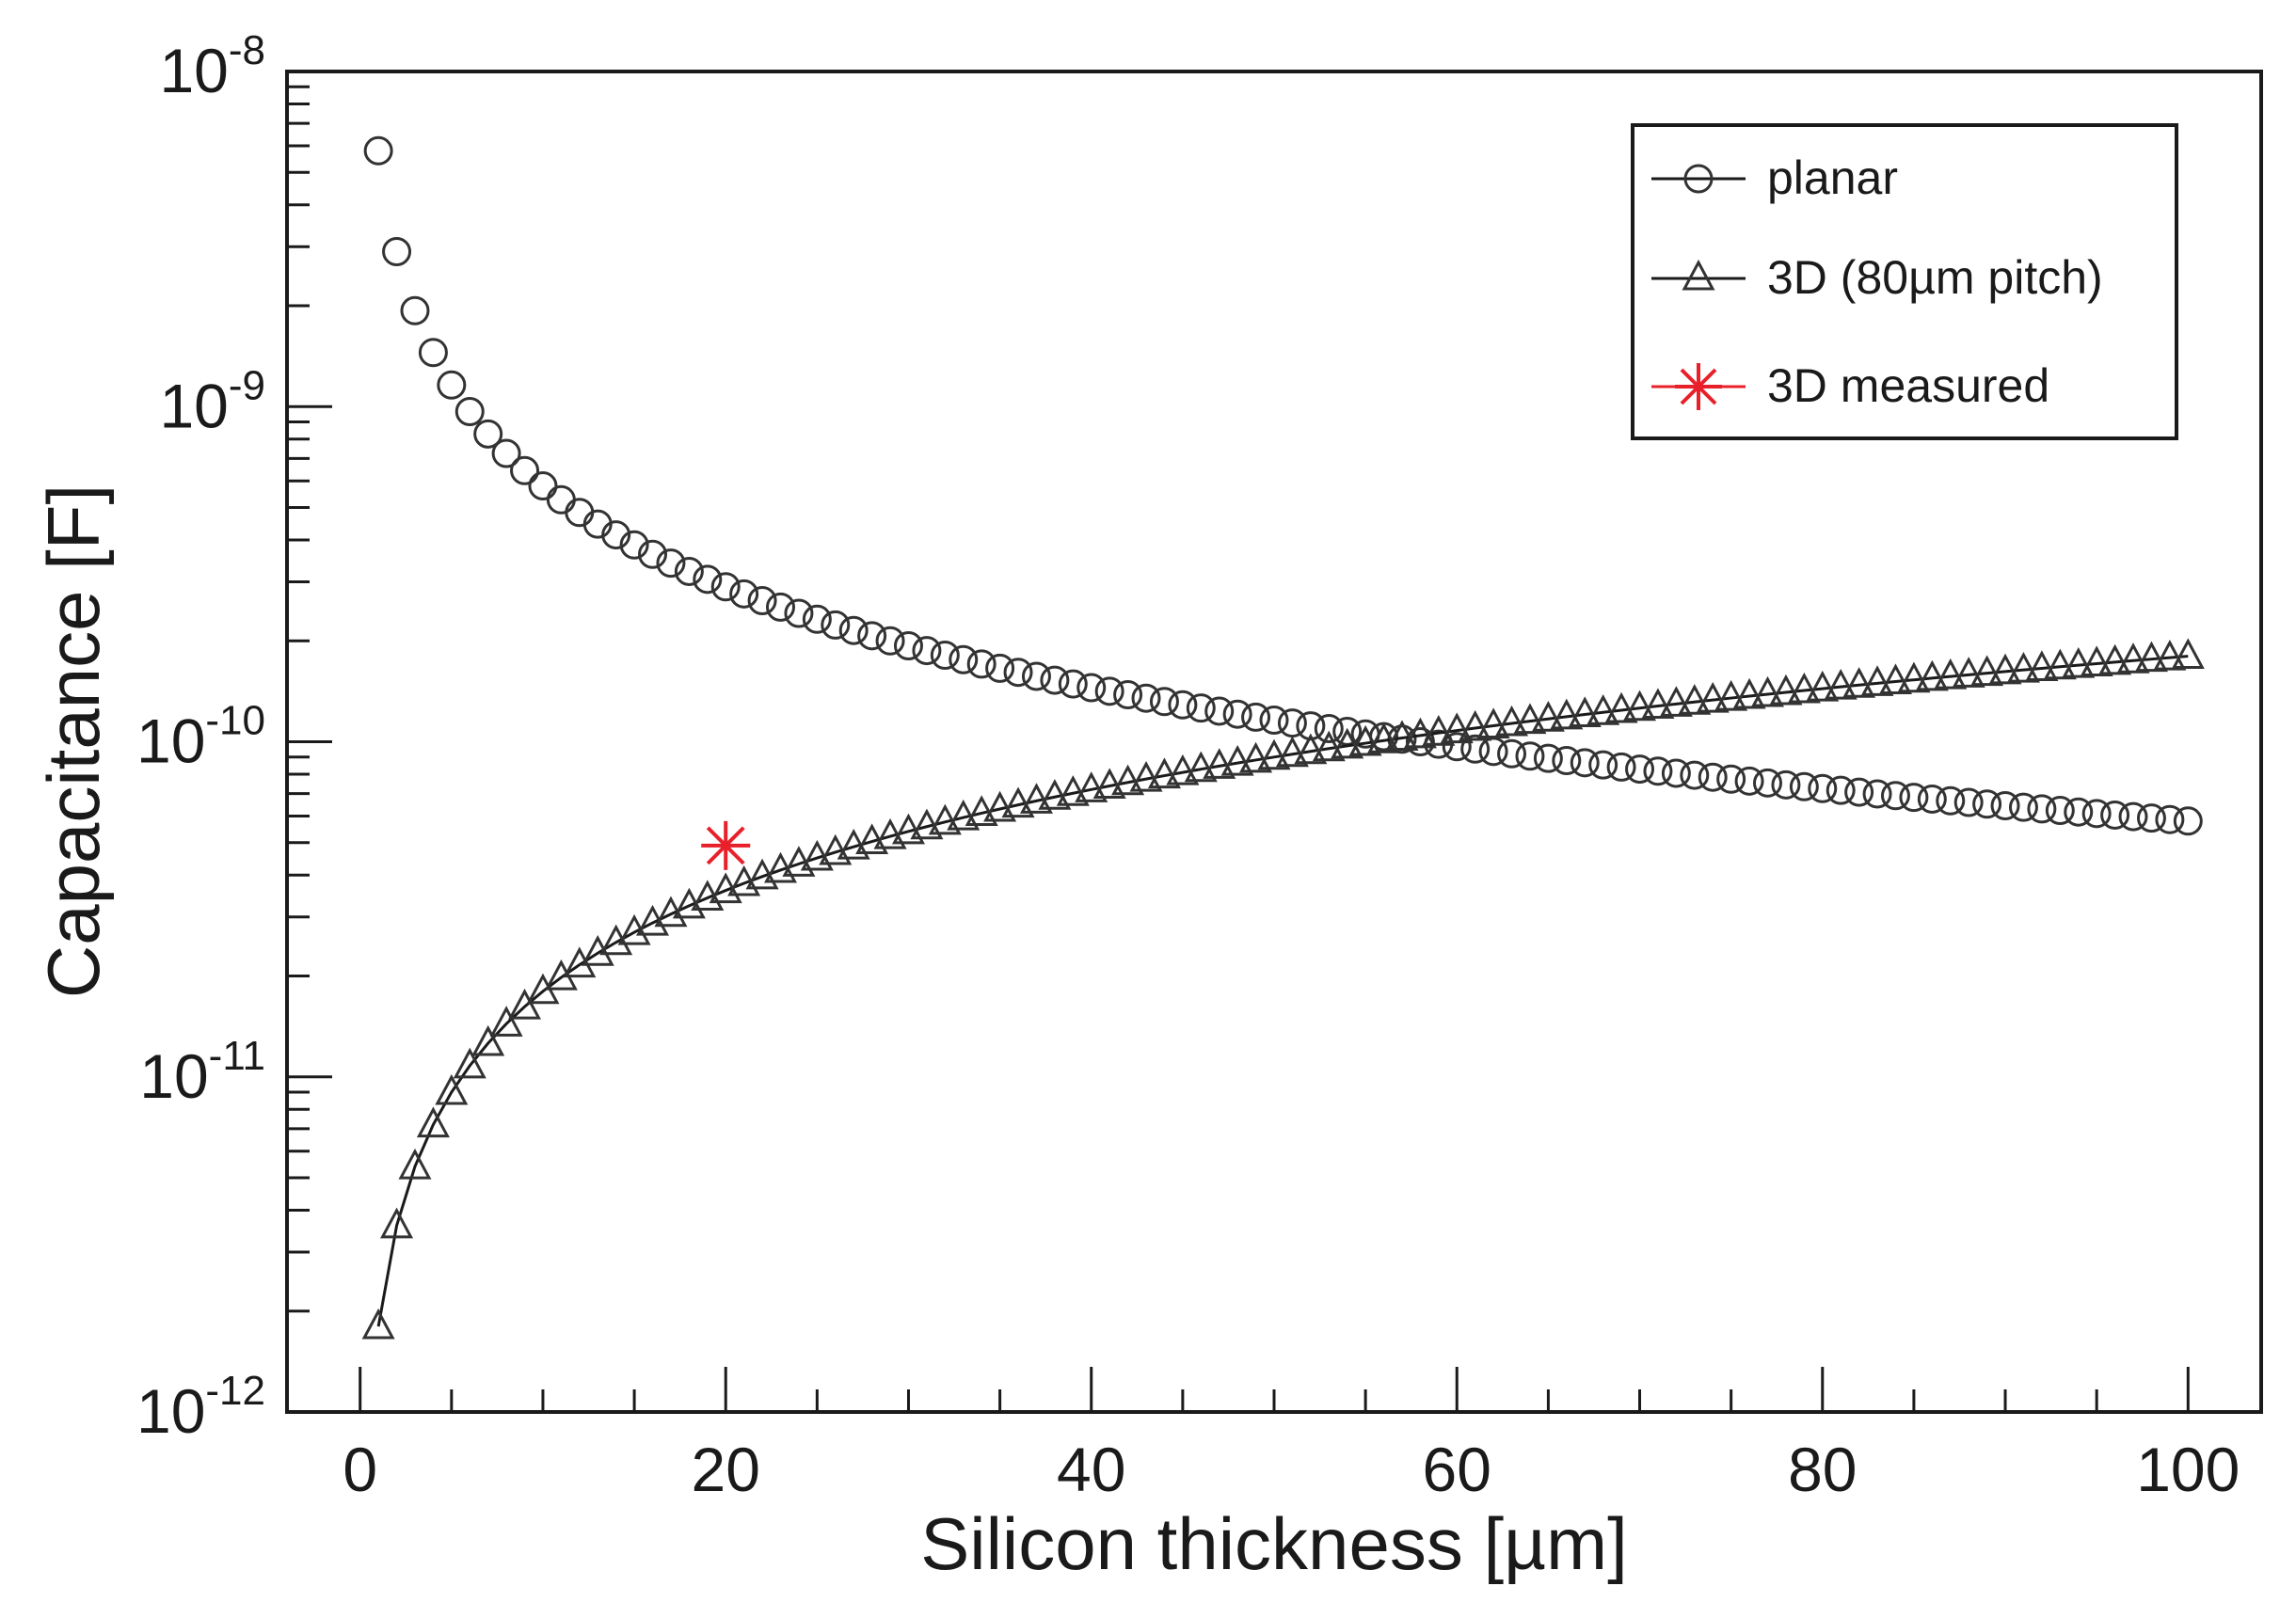 Image resolution: width=2296 pixels, height=1618 pixels. I want to click on legend-entry-3d-measured: 3D measured, so click(1850, 385).